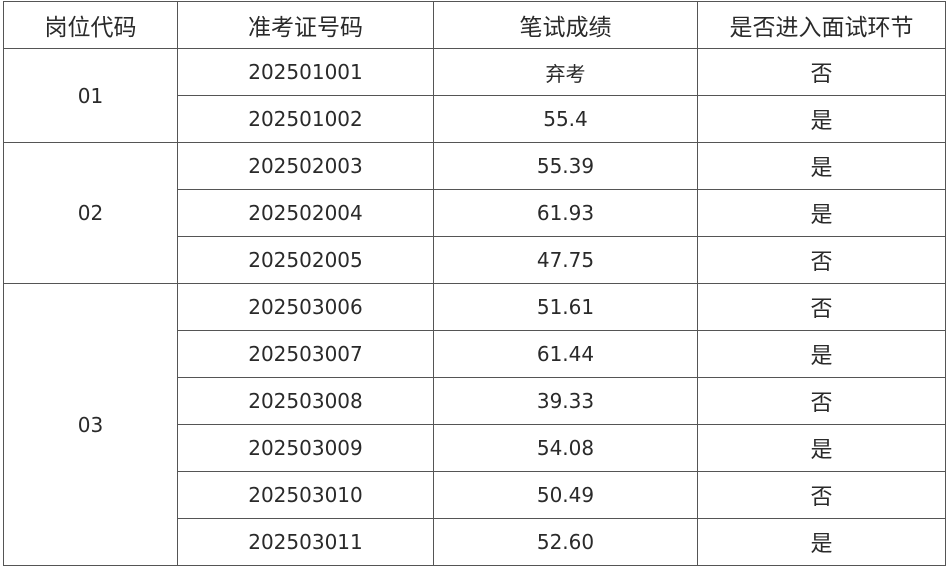 This screenshot has height=569, width=949. Describe the element at coordinates (305, 401) in the screenshot. I see `ticket-number-cell: 202503008` at that location.